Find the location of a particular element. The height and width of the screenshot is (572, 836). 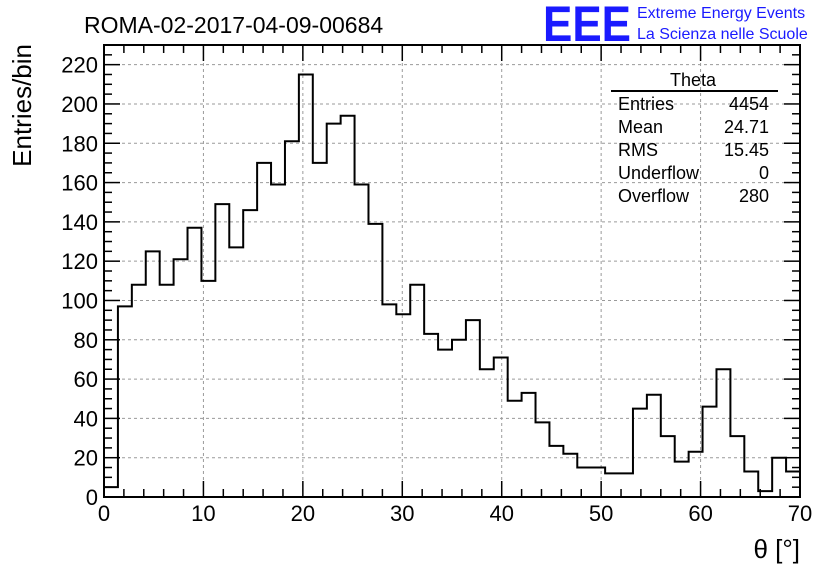

y-tick-label: 0 is located at coordinates (92, 497).